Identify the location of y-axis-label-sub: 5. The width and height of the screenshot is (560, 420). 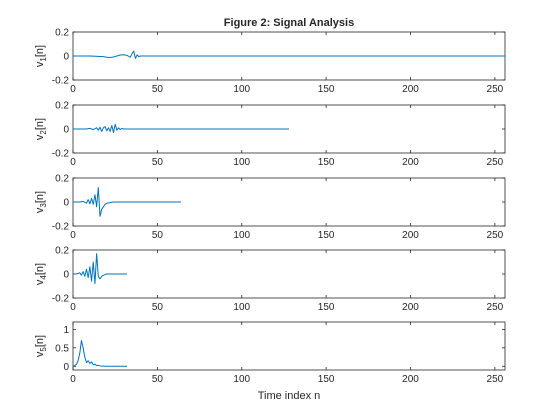
(43, 349).